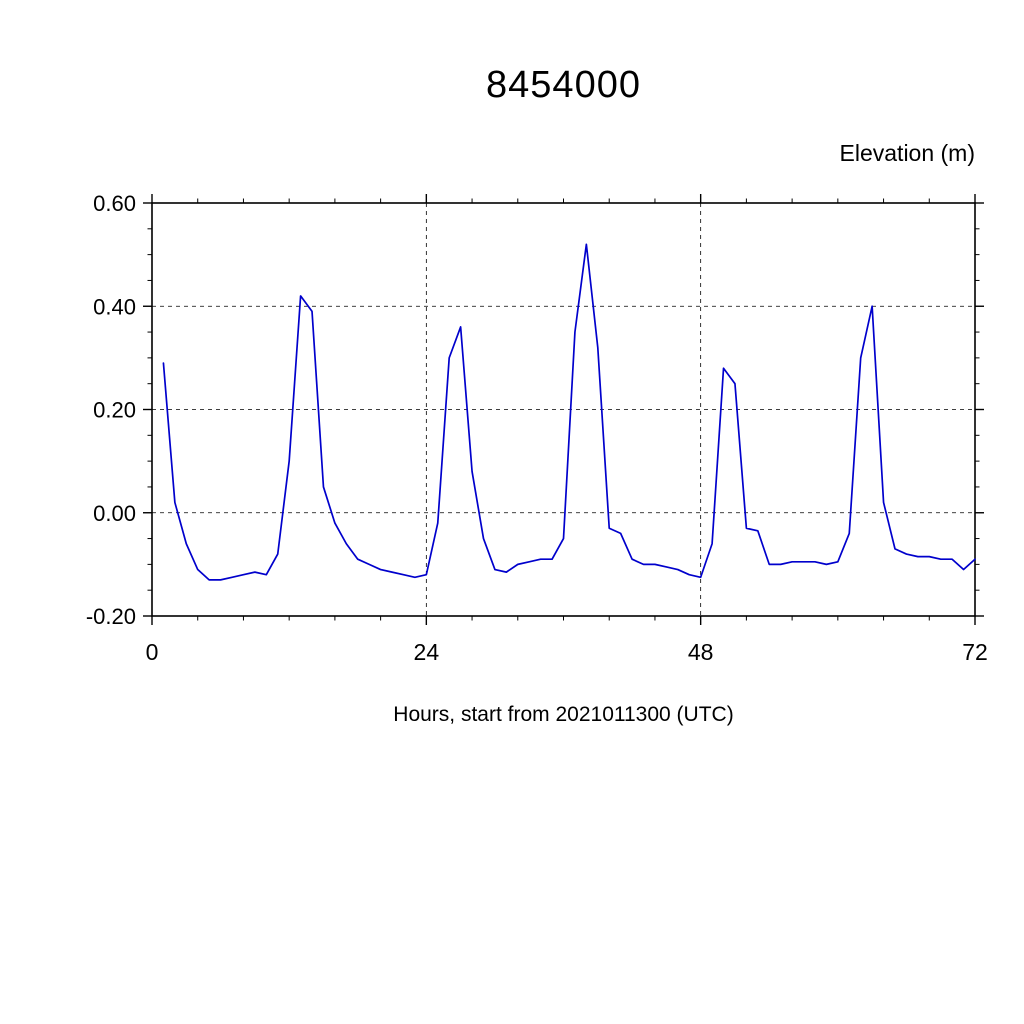  Describe the element at coordinates (114, 203) in the screenshot. I see `y-tick-label: 0.60` at that location.